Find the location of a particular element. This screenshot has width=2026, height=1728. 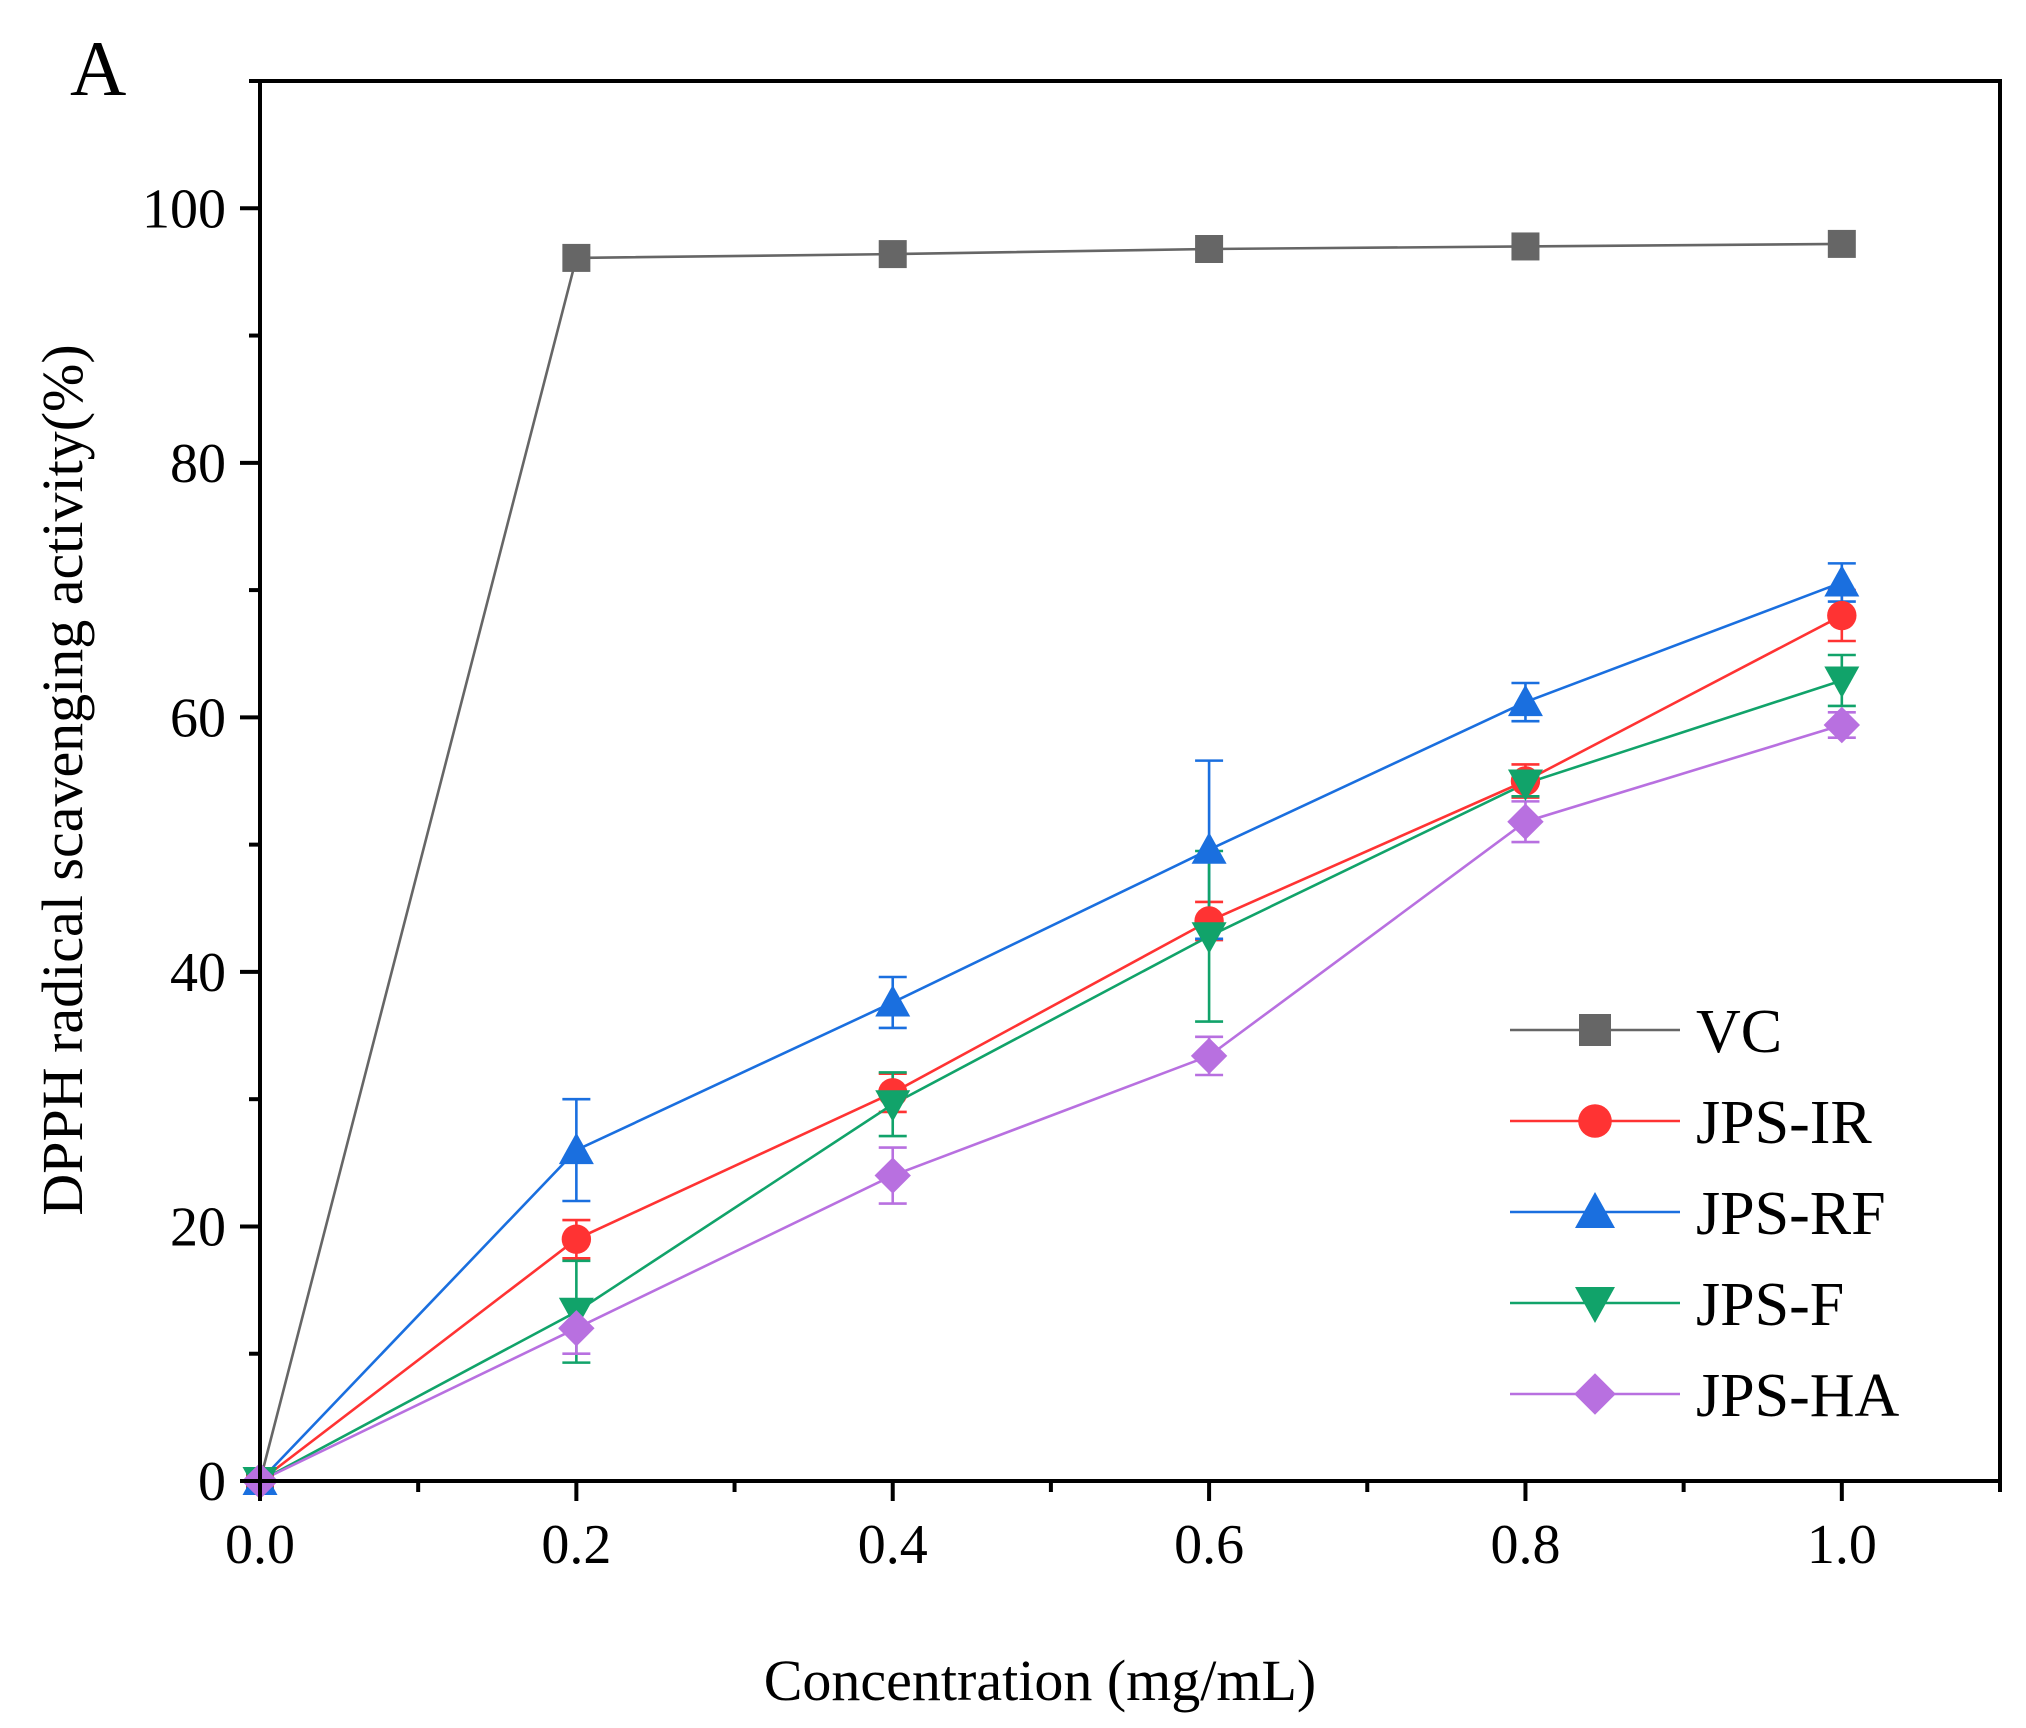

y-tick-label: 0 is located at coordinates (212, 1482).